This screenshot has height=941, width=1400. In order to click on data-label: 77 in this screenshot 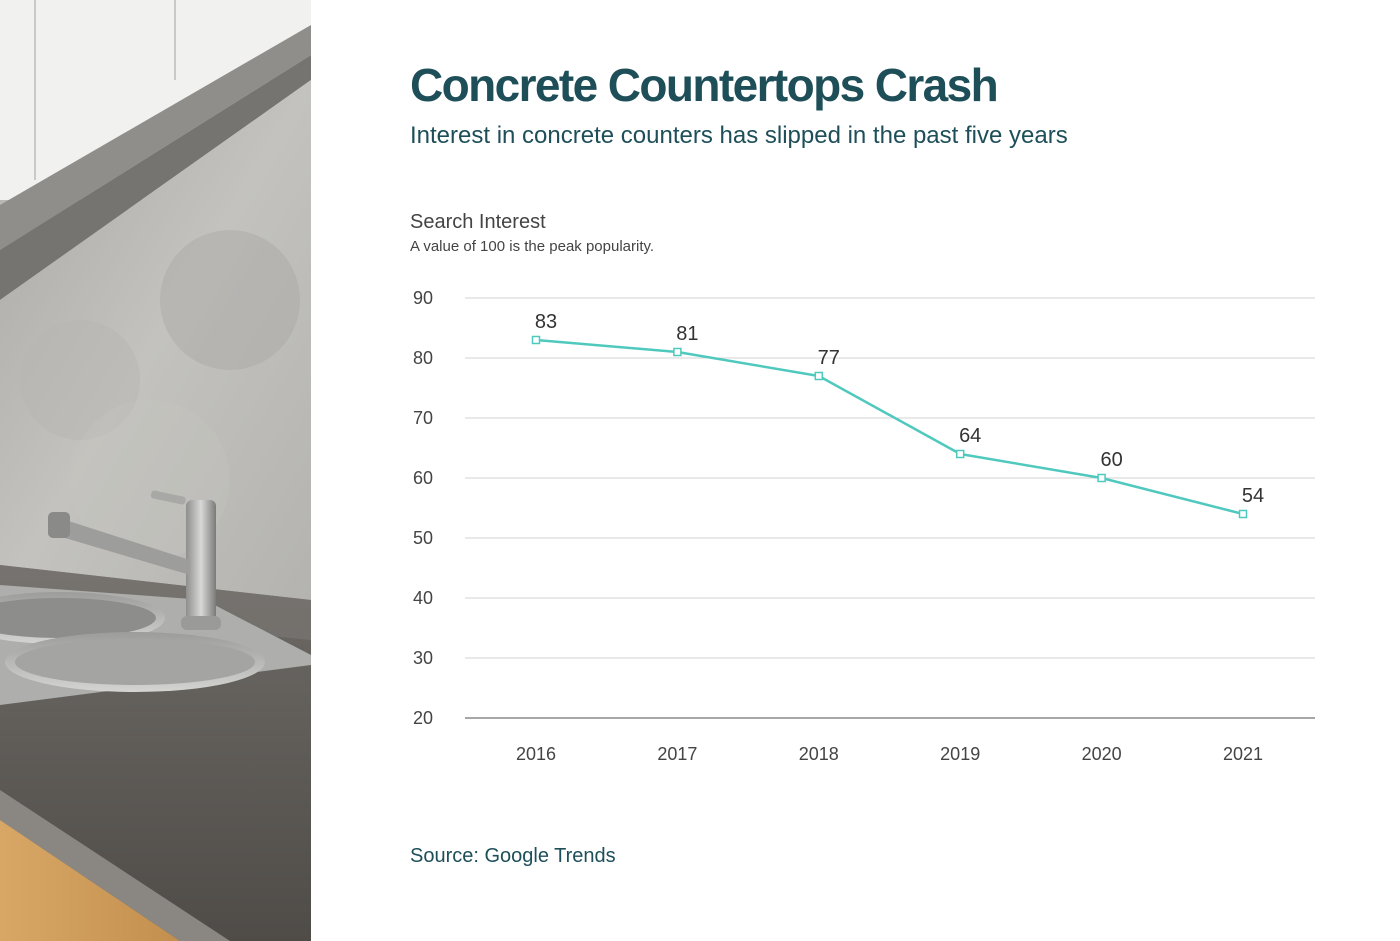, I will do `click(829, 358)`.